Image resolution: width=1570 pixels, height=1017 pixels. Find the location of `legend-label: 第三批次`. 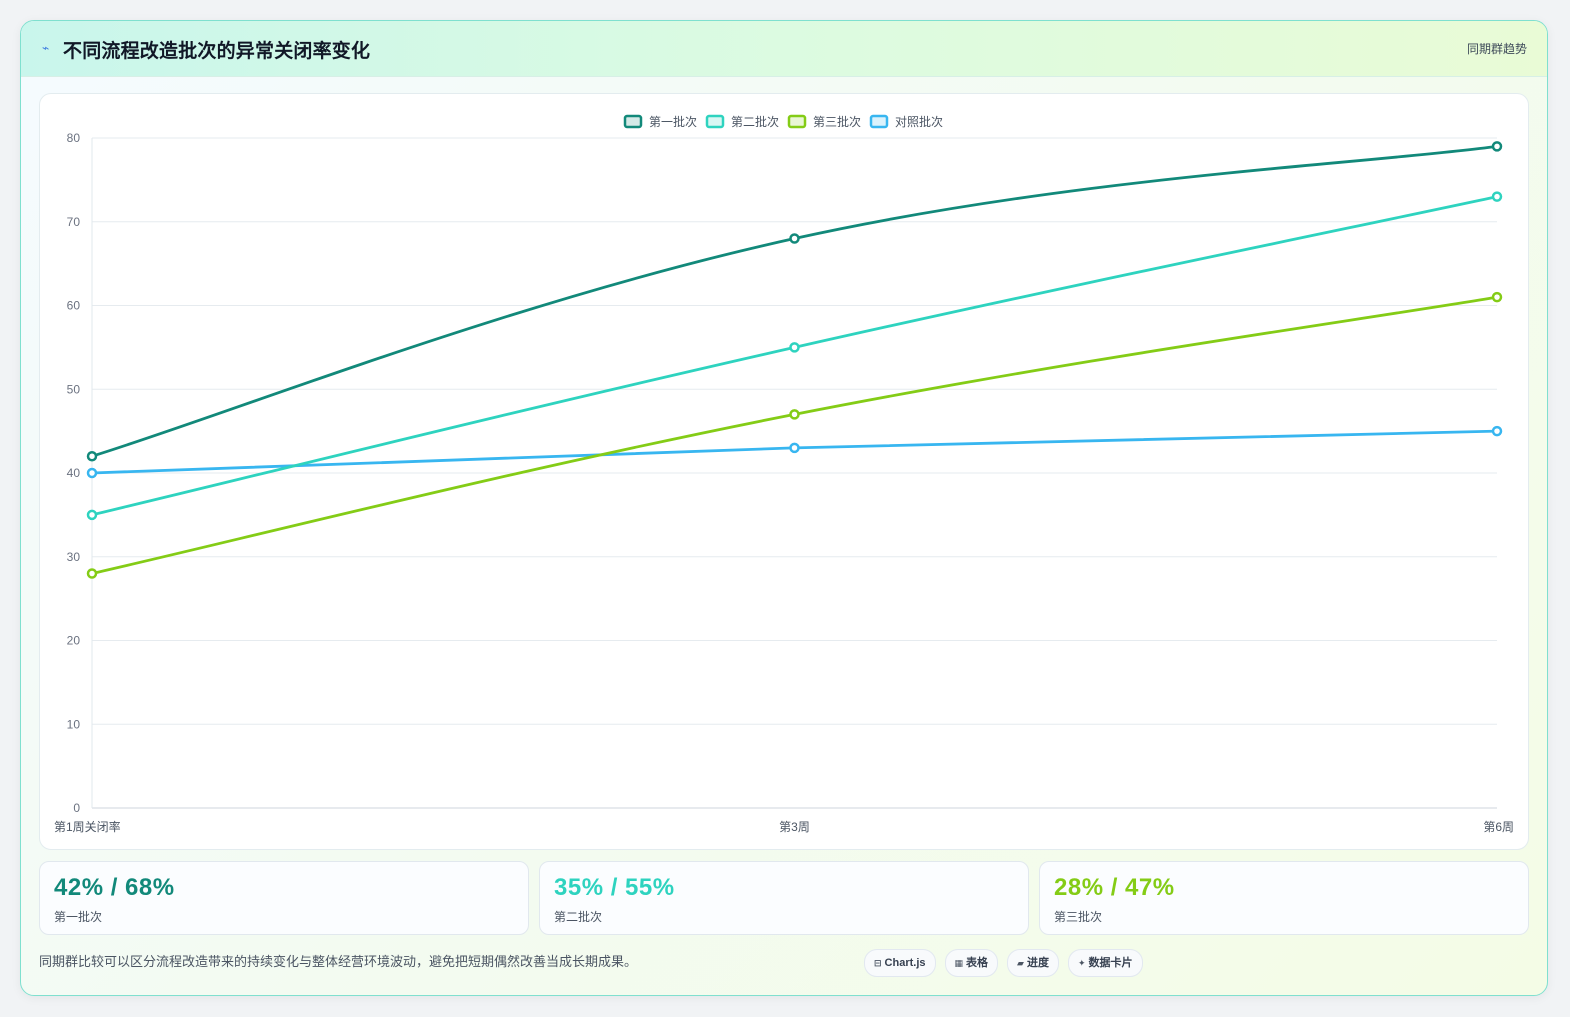

legend-label: 第三批次 is located at coordinates (837, 121).